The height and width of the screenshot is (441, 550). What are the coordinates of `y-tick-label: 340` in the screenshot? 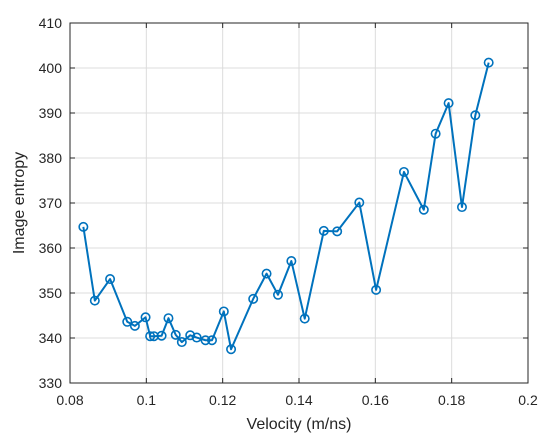 It's located at (51, 338).